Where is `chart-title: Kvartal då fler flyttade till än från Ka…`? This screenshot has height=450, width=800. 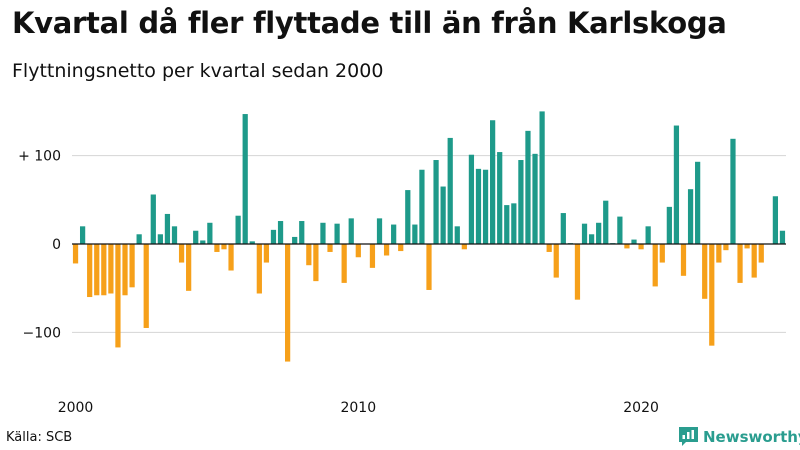
chart-title: Kvartal då fler flyttade till än från Ka… is located at coordinates (369, 23).